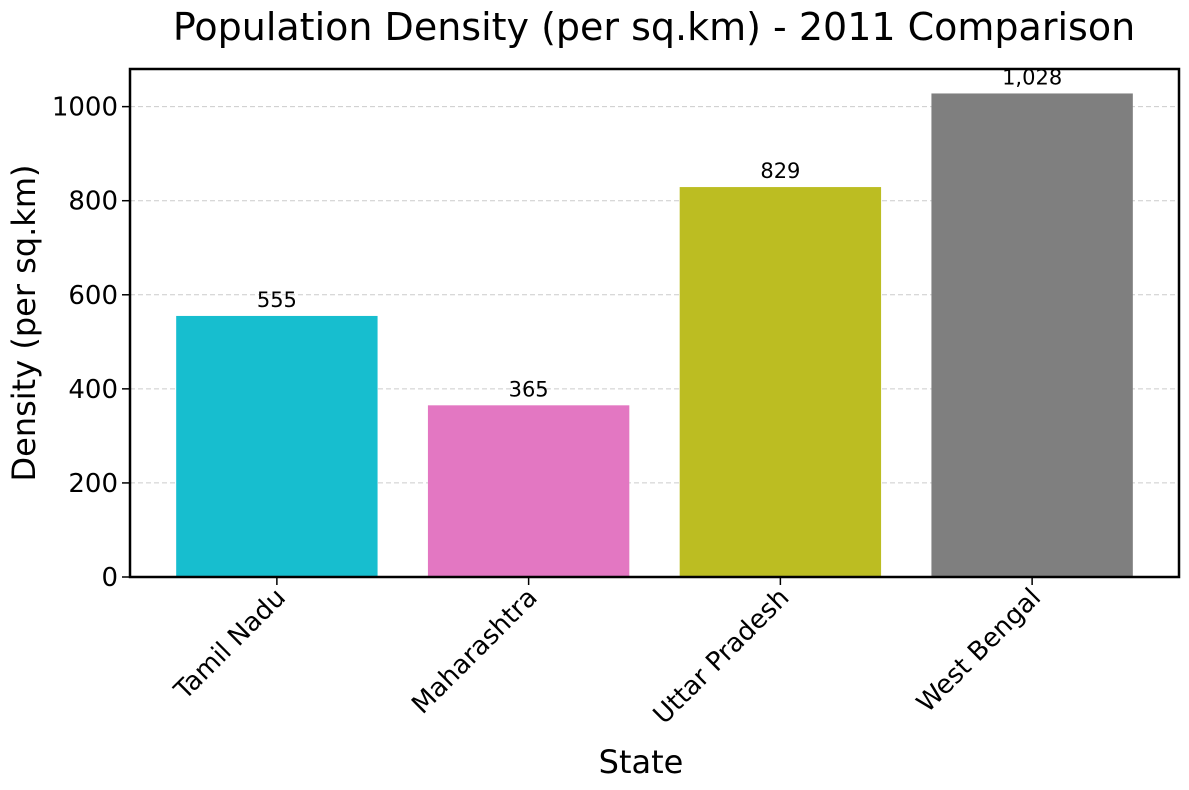 The height and width of the screenshot is (790, 1189). What do you see at coordinates (91, 343) in the screenshot?
I see `y-axis-ticks: 0 200 400 600 800 1000` at bounding box center [91, 343].